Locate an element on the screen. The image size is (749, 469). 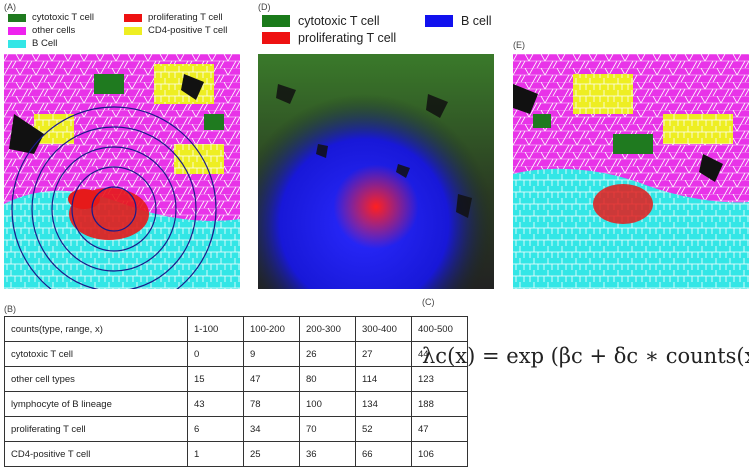
table-cell: 26 is located at coordinates (327, 354).